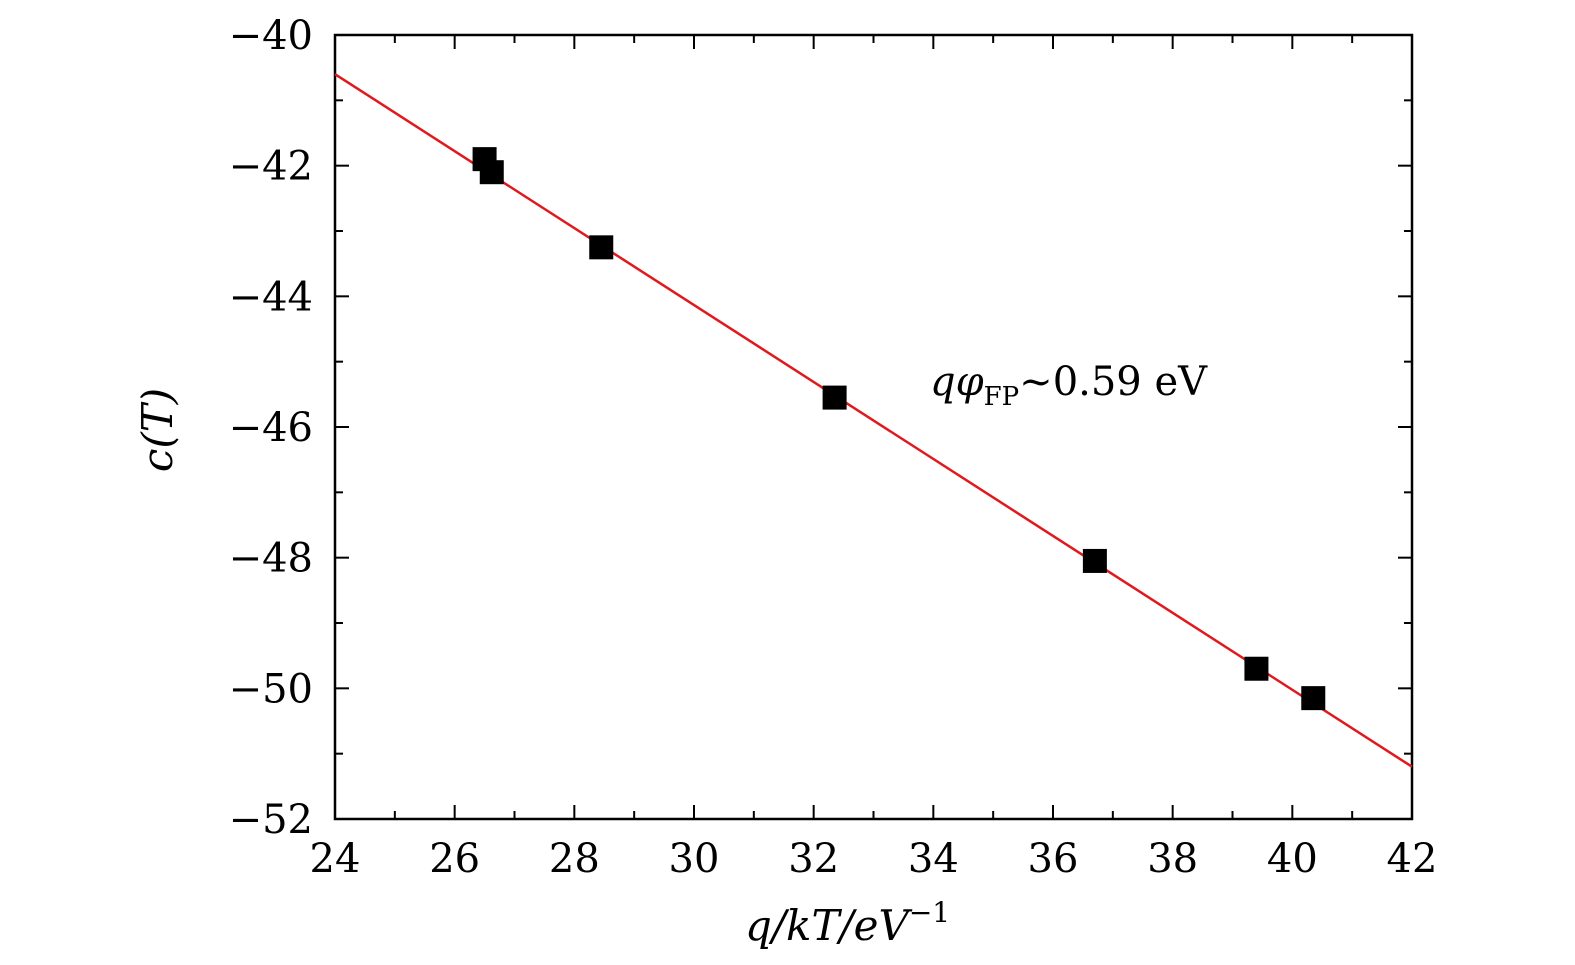  Describe the element at coordinates (157, 430) in the screenshot. I see `y-axis-label: c(T)` at that location.